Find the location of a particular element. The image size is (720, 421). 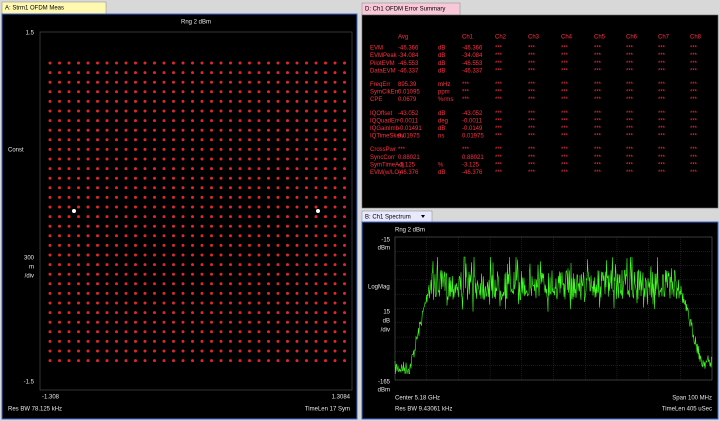

dropdown-arrow is located at coordinates (423, 216).